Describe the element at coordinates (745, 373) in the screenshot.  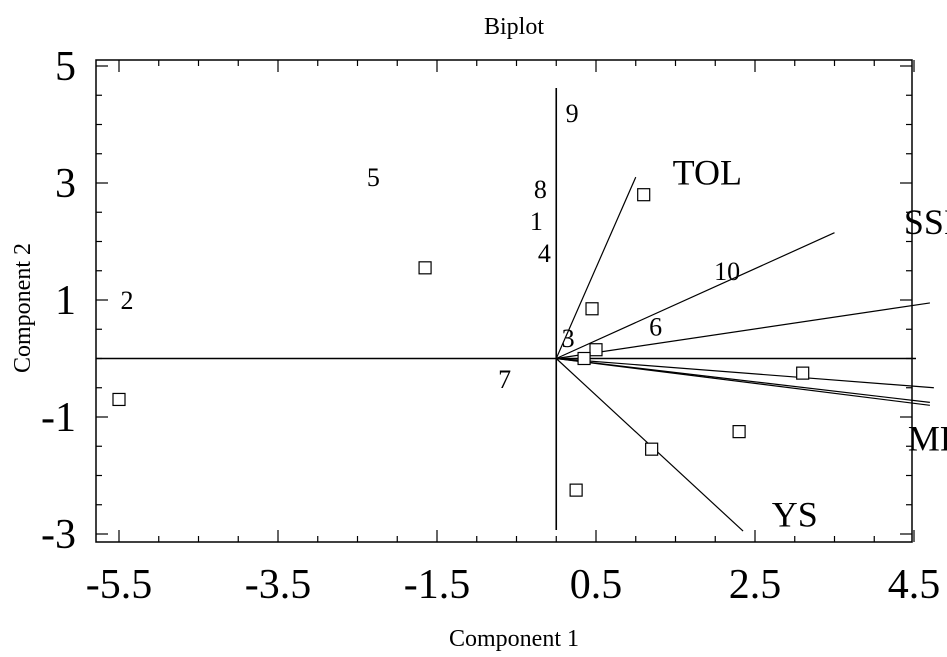
I see `vector-gmp-line` at that location.